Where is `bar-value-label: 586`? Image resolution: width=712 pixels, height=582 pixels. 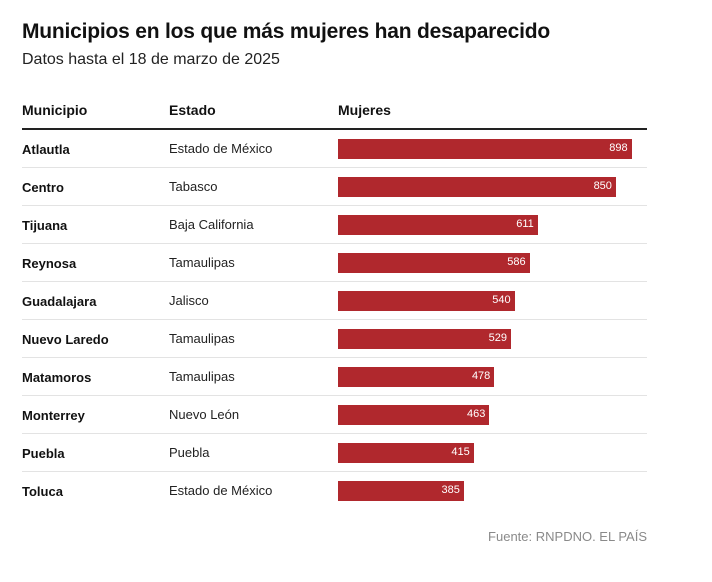 bar-value-label: 586 is located at coordinates (516, 262).